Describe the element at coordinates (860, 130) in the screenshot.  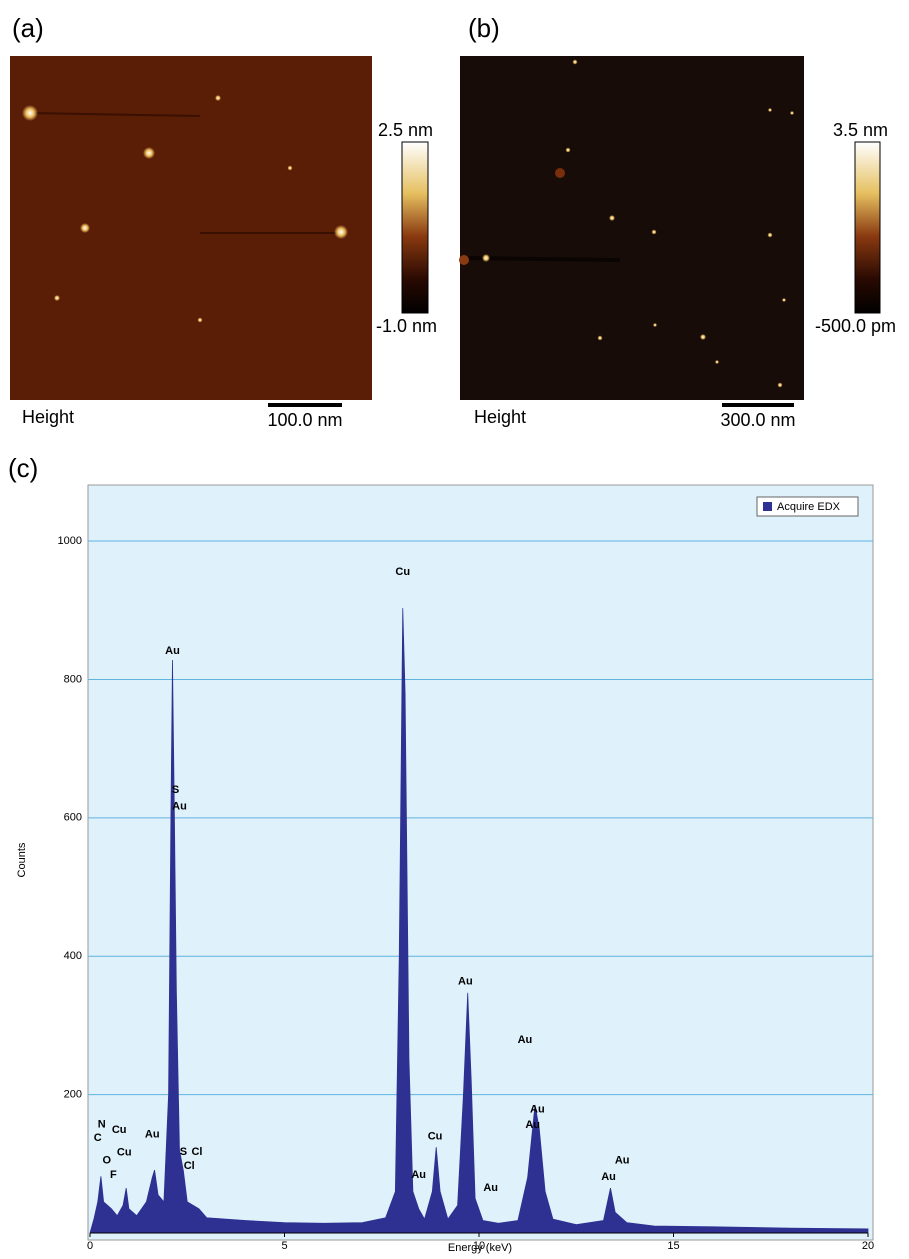
I see `colorbar-max: 3.5 nm` at that location.